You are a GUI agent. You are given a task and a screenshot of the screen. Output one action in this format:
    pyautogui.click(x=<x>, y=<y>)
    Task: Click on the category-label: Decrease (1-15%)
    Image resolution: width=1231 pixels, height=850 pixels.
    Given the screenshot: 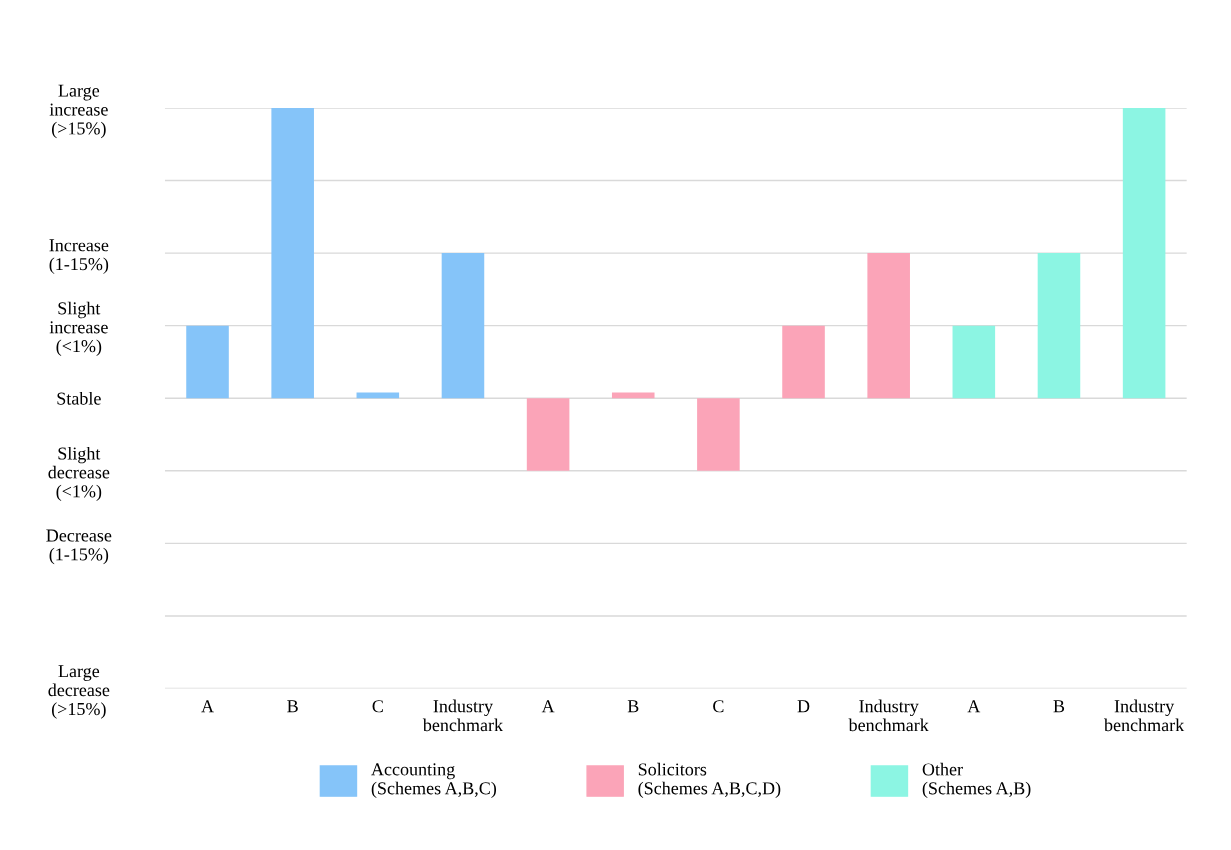 What is the action you would take?
    pyautogui.click(x=79, y=547)
    